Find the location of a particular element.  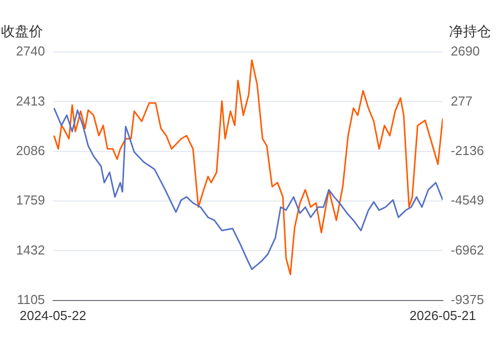

x-tick-label: 2024-05-22 is located at coordinates (53, 315).